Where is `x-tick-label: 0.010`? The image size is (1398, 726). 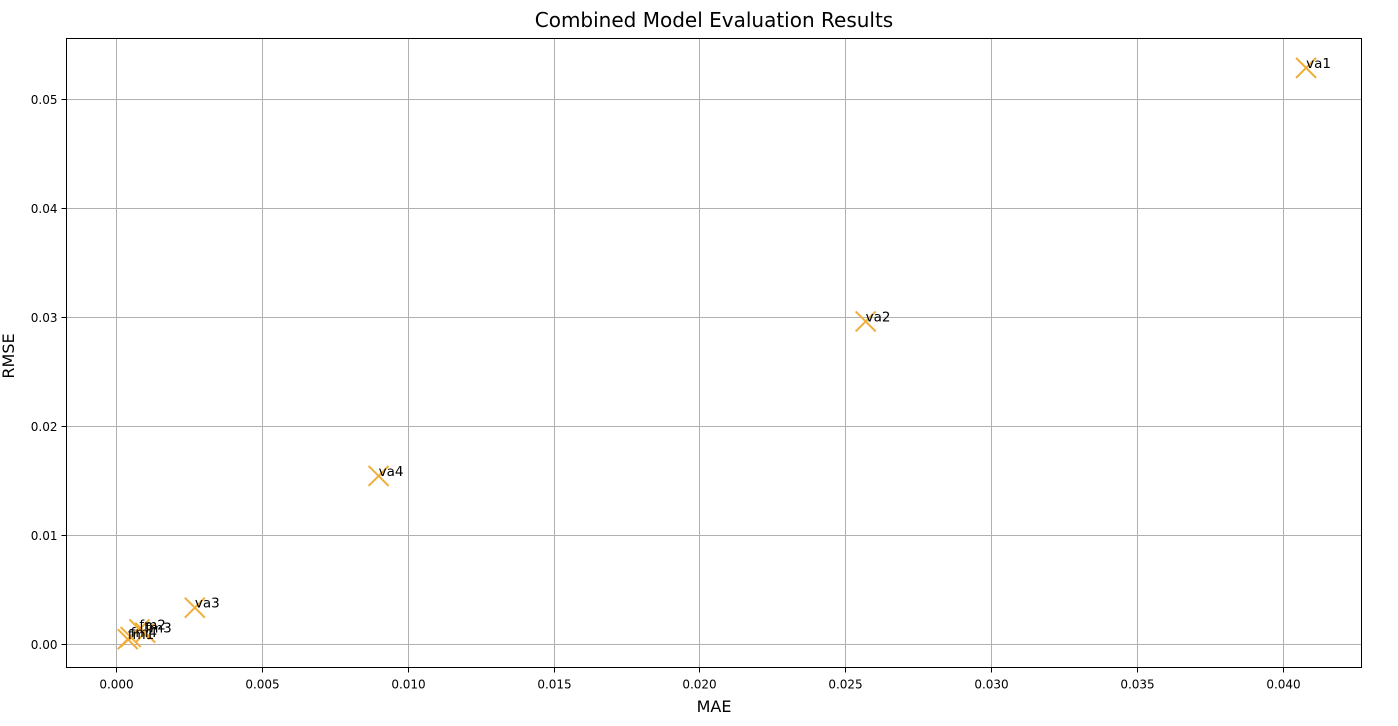
x-tick-label: 0.010 is located at coordinates (408, 685).